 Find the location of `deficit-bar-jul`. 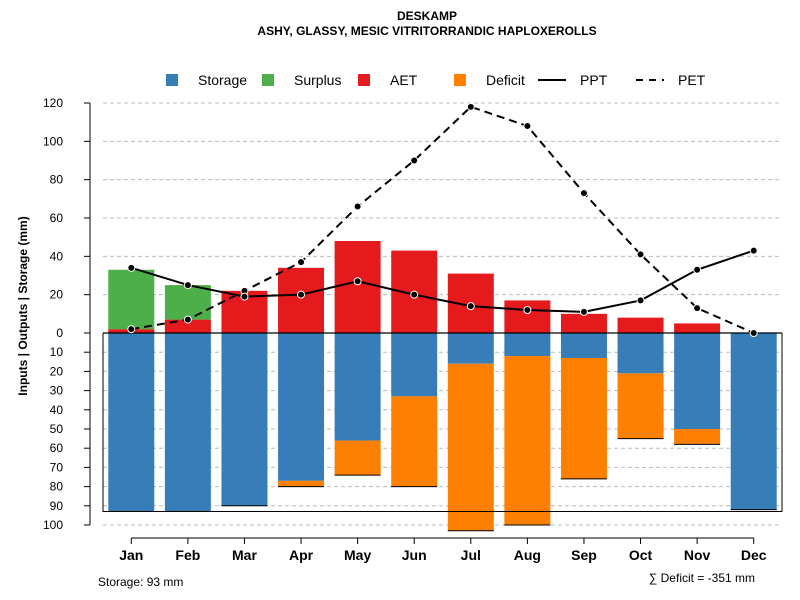

deficit-bar-jul is located at coordinates (470, 447).